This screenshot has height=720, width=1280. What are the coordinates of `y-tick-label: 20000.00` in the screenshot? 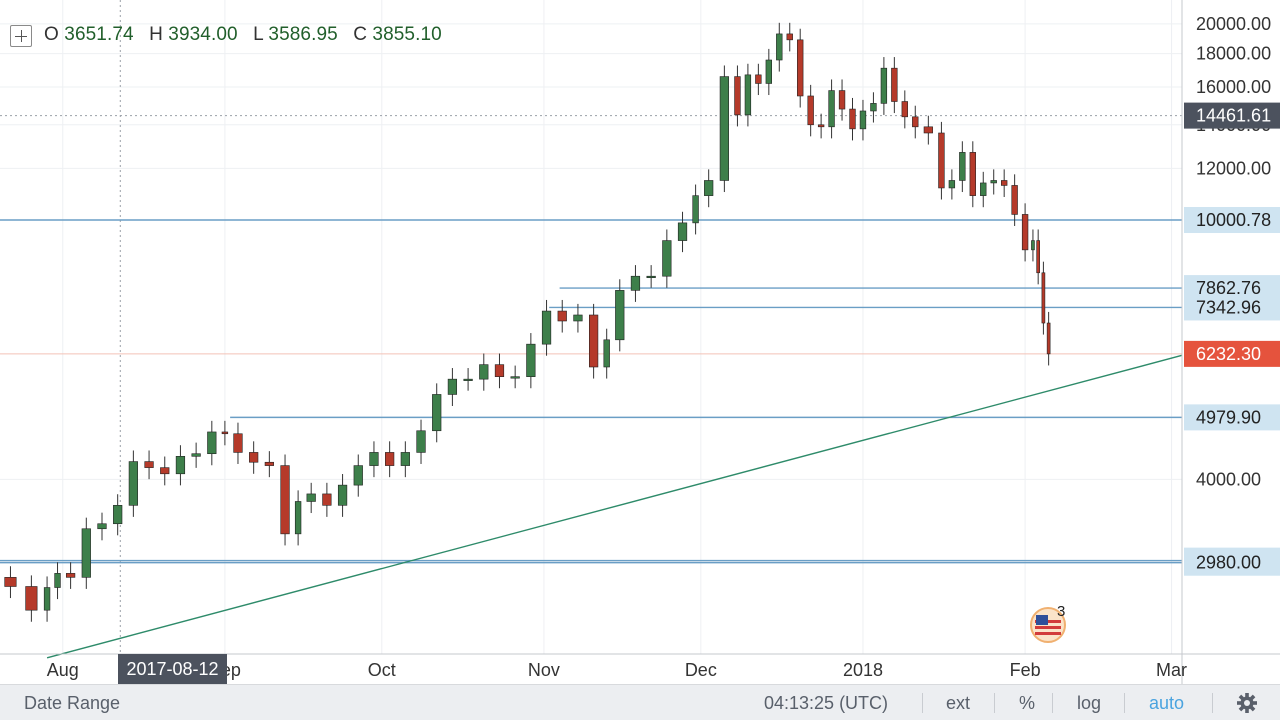 It's located at (1233, 24).